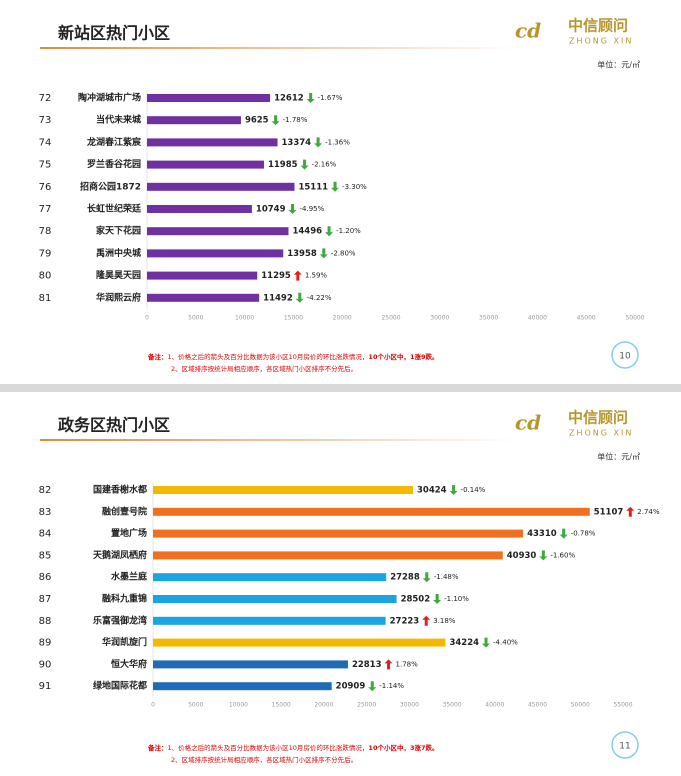  I want to click on category-label: 长虹世纪荣廷, so click(114, 209).